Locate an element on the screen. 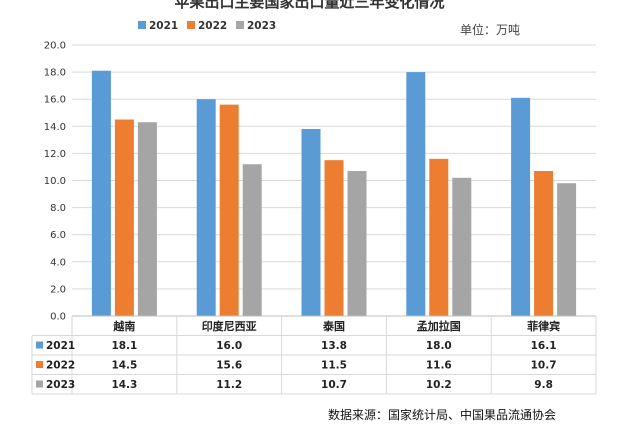 Image resolution: width=619 pixels, height=429 pixels. y-axis: 0.0 2.0 4.0 6.0 8.0 10.0 12.0 14.0 16.0 18.0 20.0 is located at coordinates (55, 182).